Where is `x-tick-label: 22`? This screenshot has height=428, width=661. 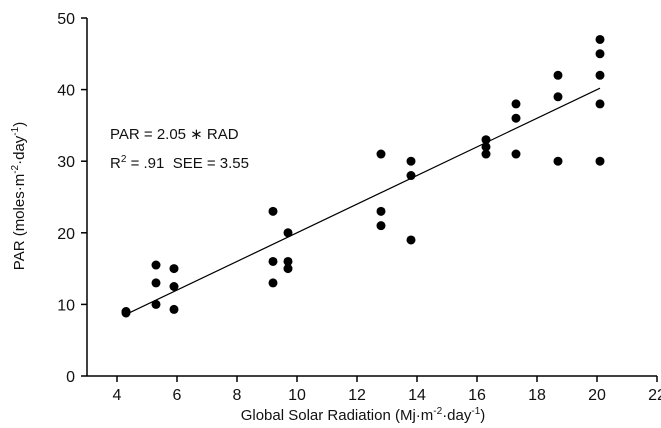 x-tick-label: 22 is located at coordinates (654, 395).